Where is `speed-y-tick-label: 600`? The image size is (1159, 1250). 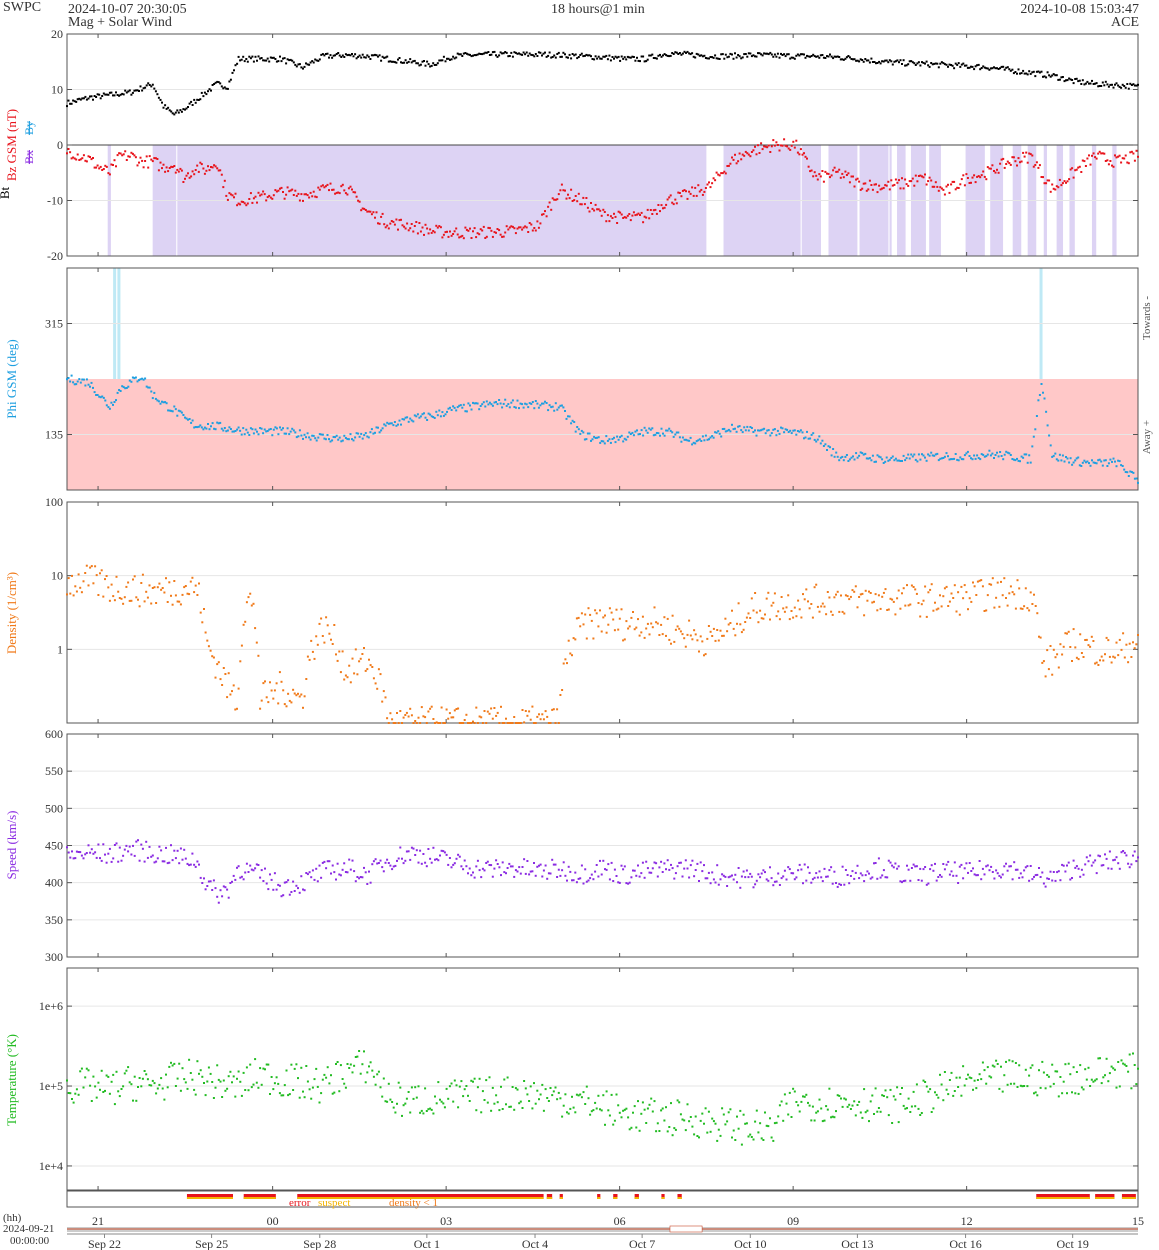 speed-y-tick-label: 600 is located at coordinates (54, 734).